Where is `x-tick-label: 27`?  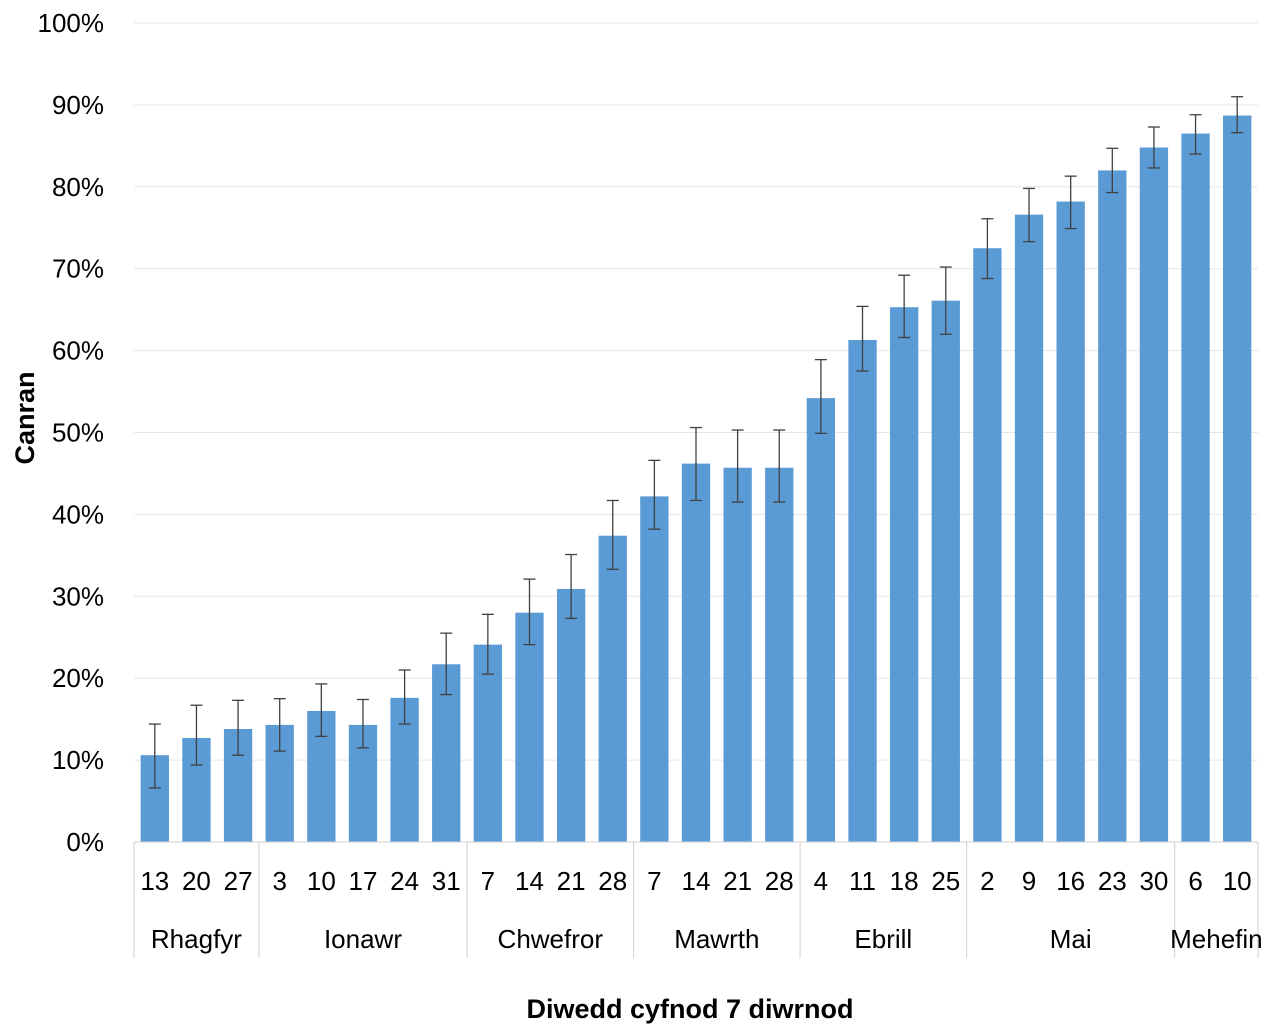
x-tick-label: 27 is located at coordinates (238, 881).